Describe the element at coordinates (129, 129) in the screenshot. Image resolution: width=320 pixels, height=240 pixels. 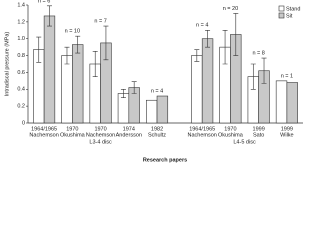
I see `x-tick-label-year: 1974` at that location.